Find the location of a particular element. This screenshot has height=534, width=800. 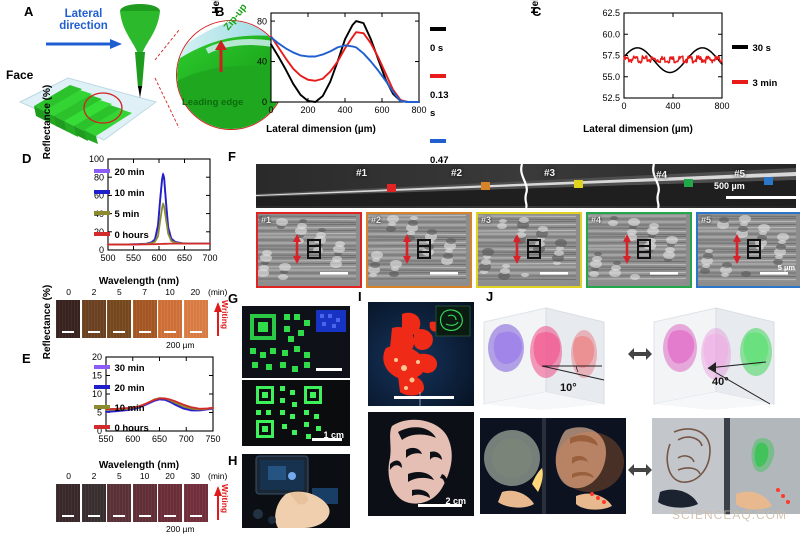

svg-text: 750 is located at coordinates (212, 439).